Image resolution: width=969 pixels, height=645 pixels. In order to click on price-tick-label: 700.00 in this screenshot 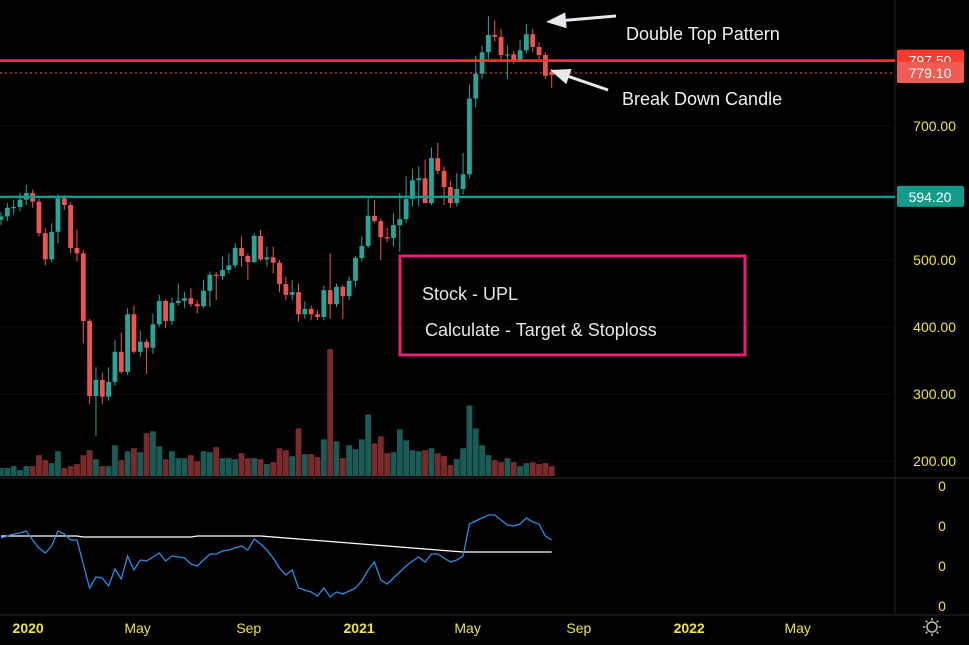, I will do `click(934, 126)`.